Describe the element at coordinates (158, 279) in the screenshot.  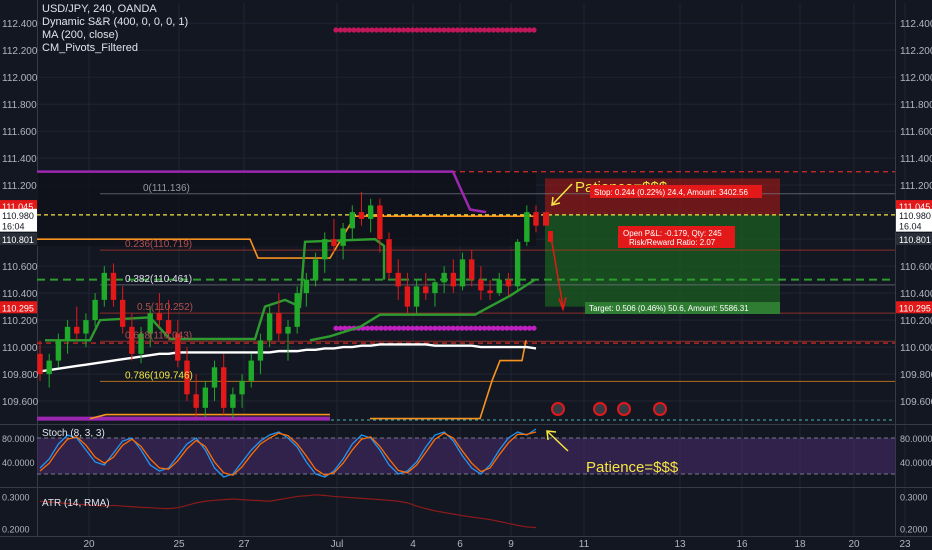
I see `fib-level-label: 0.382(110.461)` at that location.